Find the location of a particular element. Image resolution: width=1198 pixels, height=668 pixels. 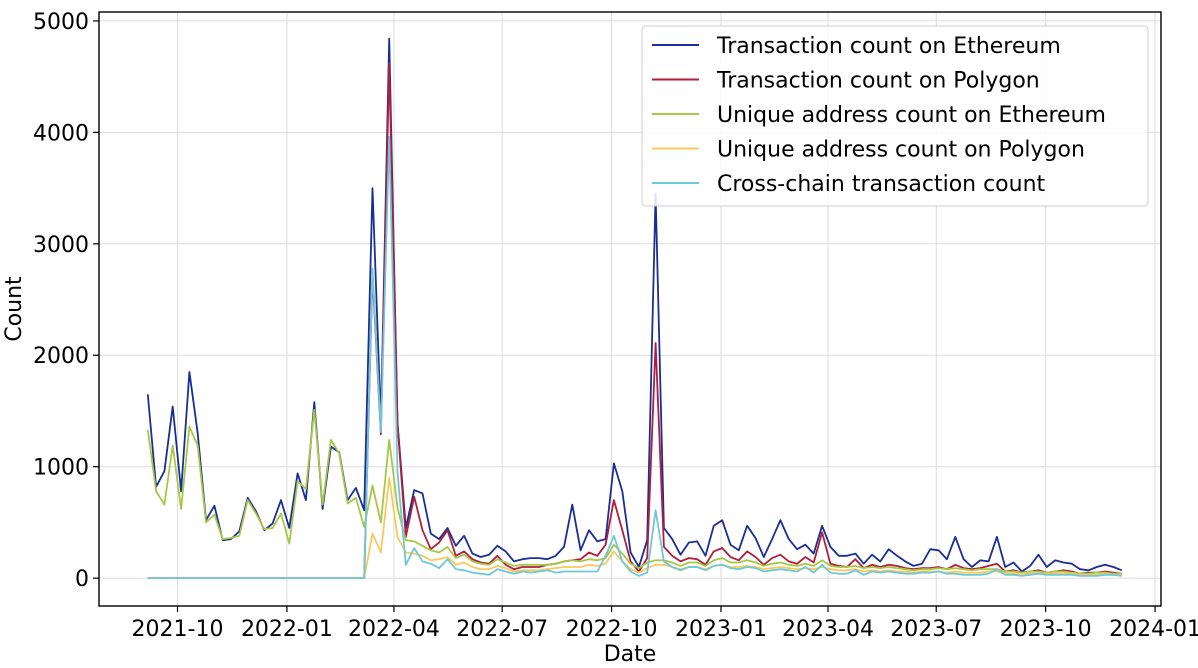

legend-entry: Unique address count on Polygon is located at coordinates (901, 150).